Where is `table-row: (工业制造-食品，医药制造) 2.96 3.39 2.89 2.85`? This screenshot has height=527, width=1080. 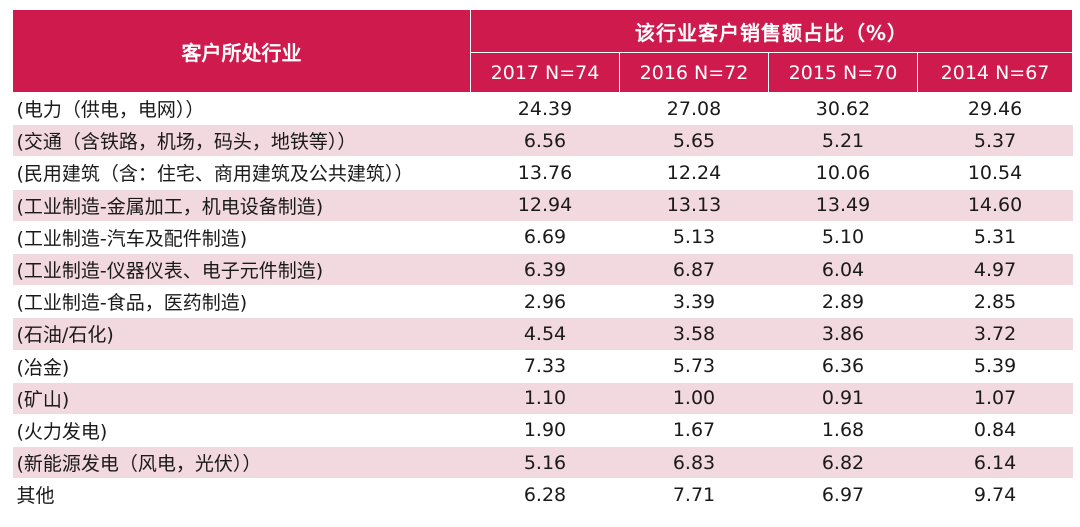
table-row: (工业制造-食品，医药制造) 2.96 3.39 2.89 2.85 is located at coordinates (542, 302).